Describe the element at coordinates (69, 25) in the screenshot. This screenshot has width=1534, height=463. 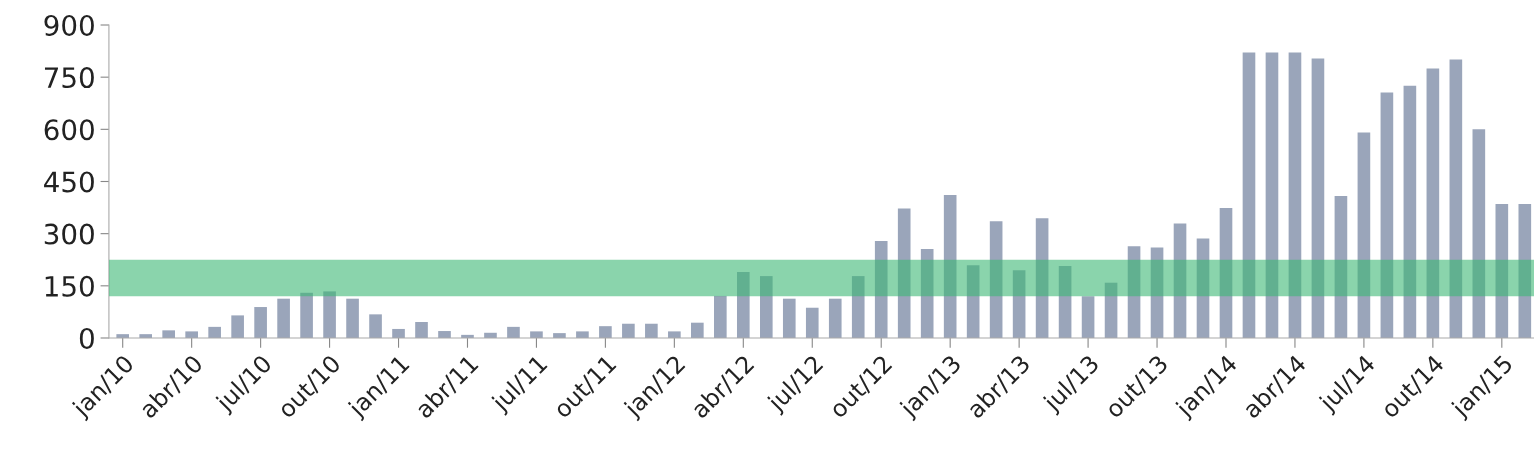
I see `y-tick-label: 900` at that location.